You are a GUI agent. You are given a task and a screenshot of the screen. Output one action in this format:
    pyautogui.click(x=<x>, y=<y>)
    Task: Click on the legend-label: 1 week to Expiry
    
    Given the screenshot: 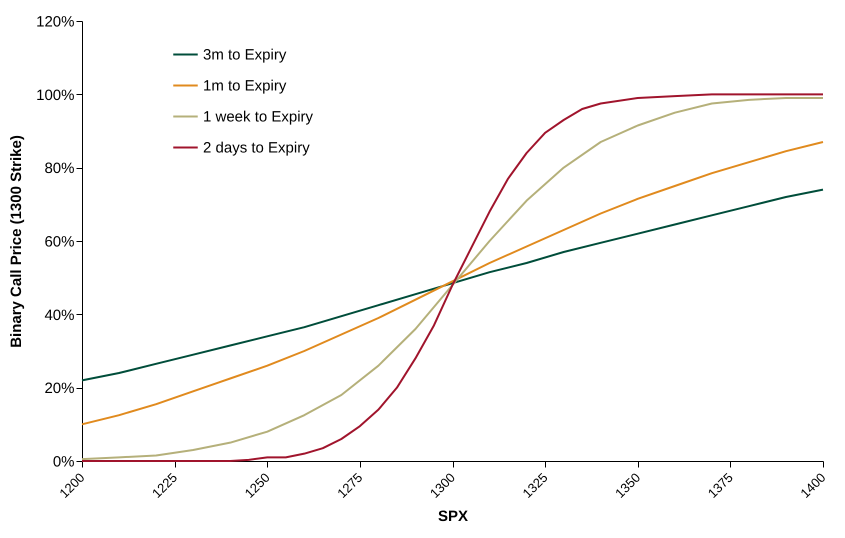 What is the action you would take?
    pyautogui.click(x=258, y=117)
    